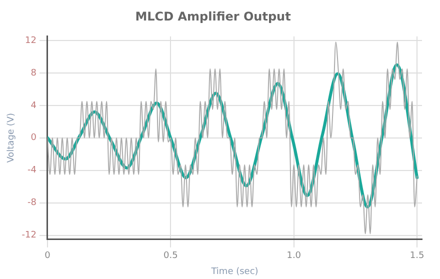 The image size is (440, 279). What do you see at coordinates (47, 256) in the screenshot?
I see `x-tick-label: 0` at bounding box center [47, 256].